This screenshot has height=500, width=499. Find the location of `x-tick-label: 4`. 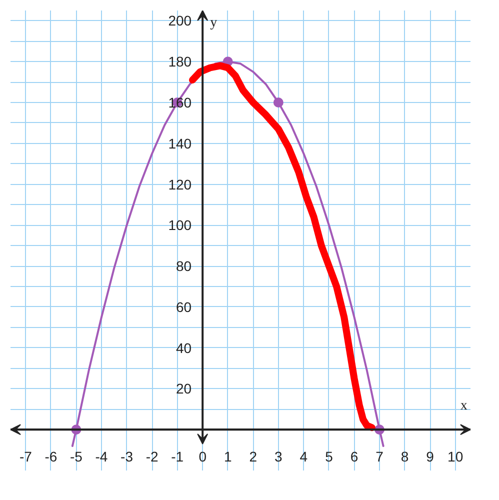

x-tick-label: 4 is located at coordinates (304, 456).